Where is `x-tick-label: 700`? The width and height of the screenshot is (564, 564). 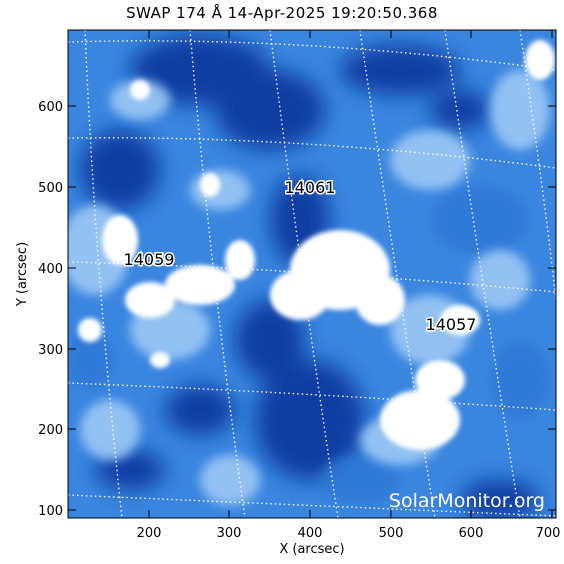
x-tick-label: 700 is located at coordinates (548, 533).